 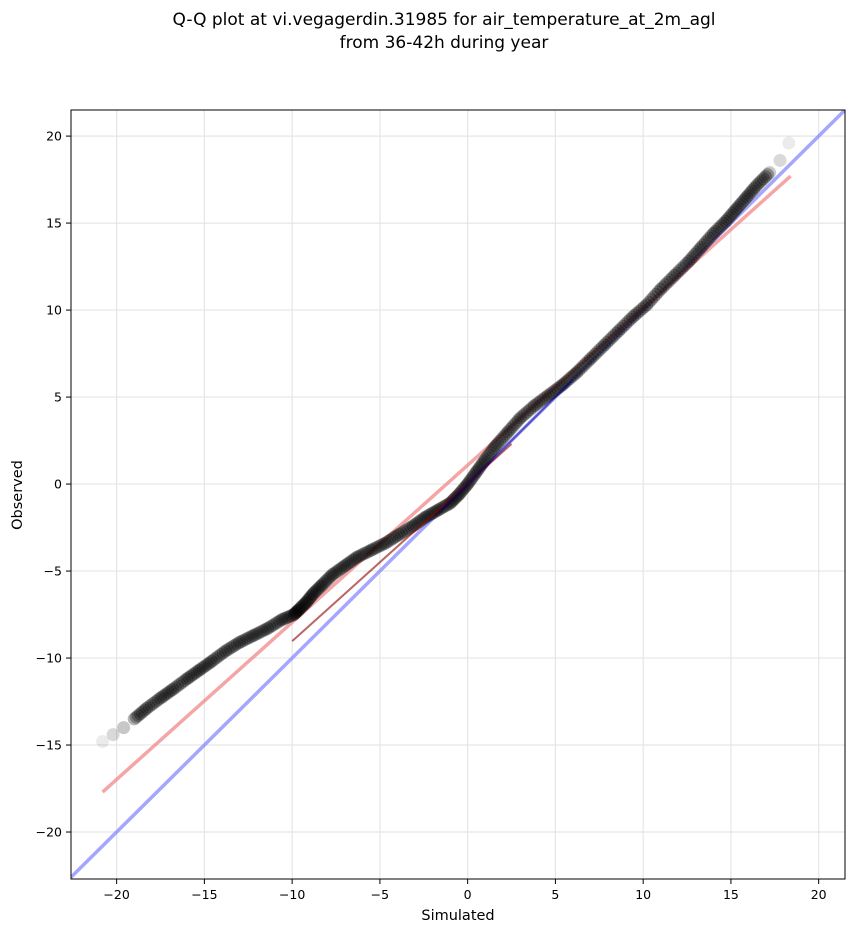 I want to click on y-tick-label: −5, so click(x=53, y=571).